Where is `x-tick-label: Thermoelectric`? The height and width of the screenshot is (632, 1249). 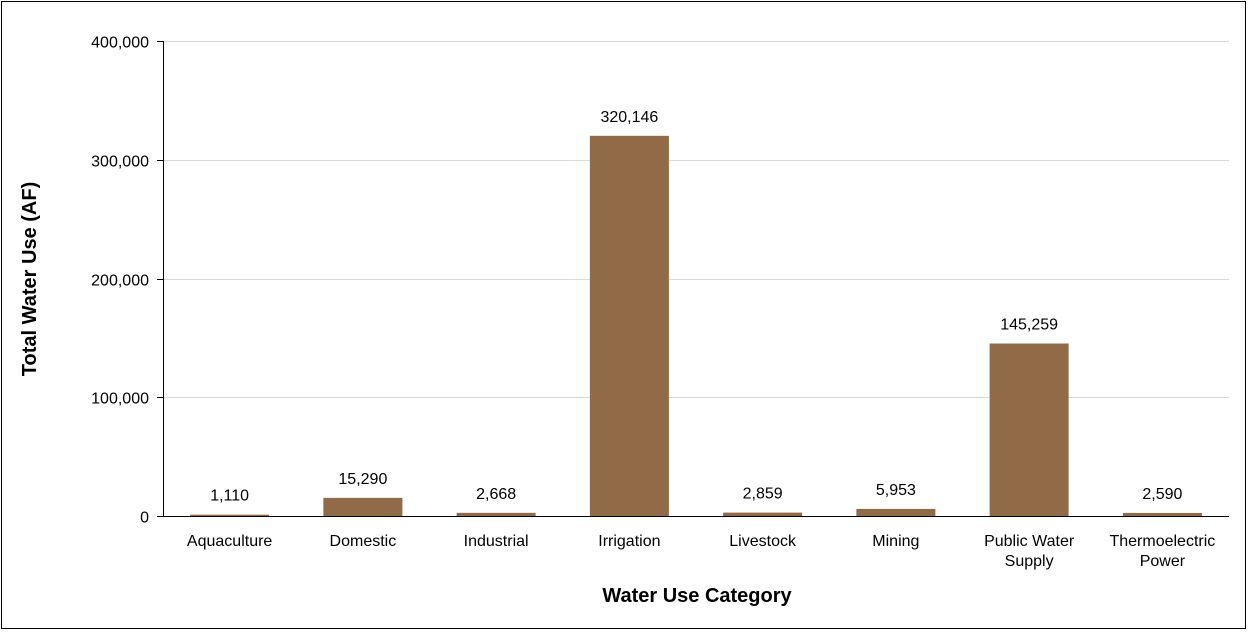
x-tick-label: Thermoelectric is located at coordinates (1162, 541).